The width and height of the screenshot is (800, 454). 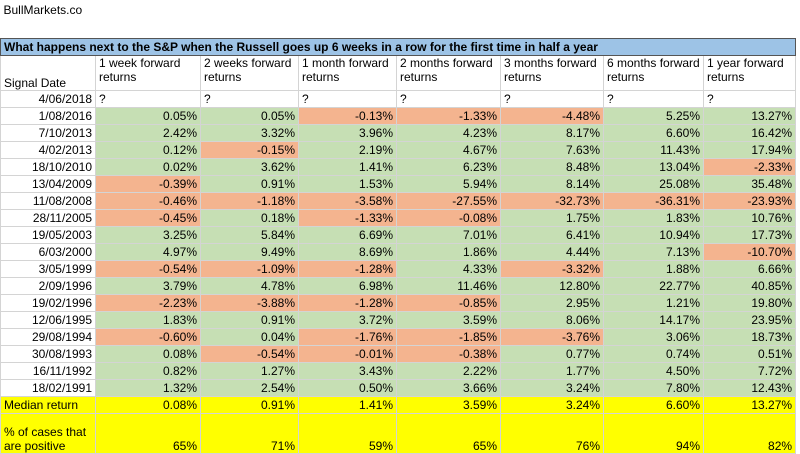 I want to click on signal-date: 18/10/2010, so click(x=48, y=167).